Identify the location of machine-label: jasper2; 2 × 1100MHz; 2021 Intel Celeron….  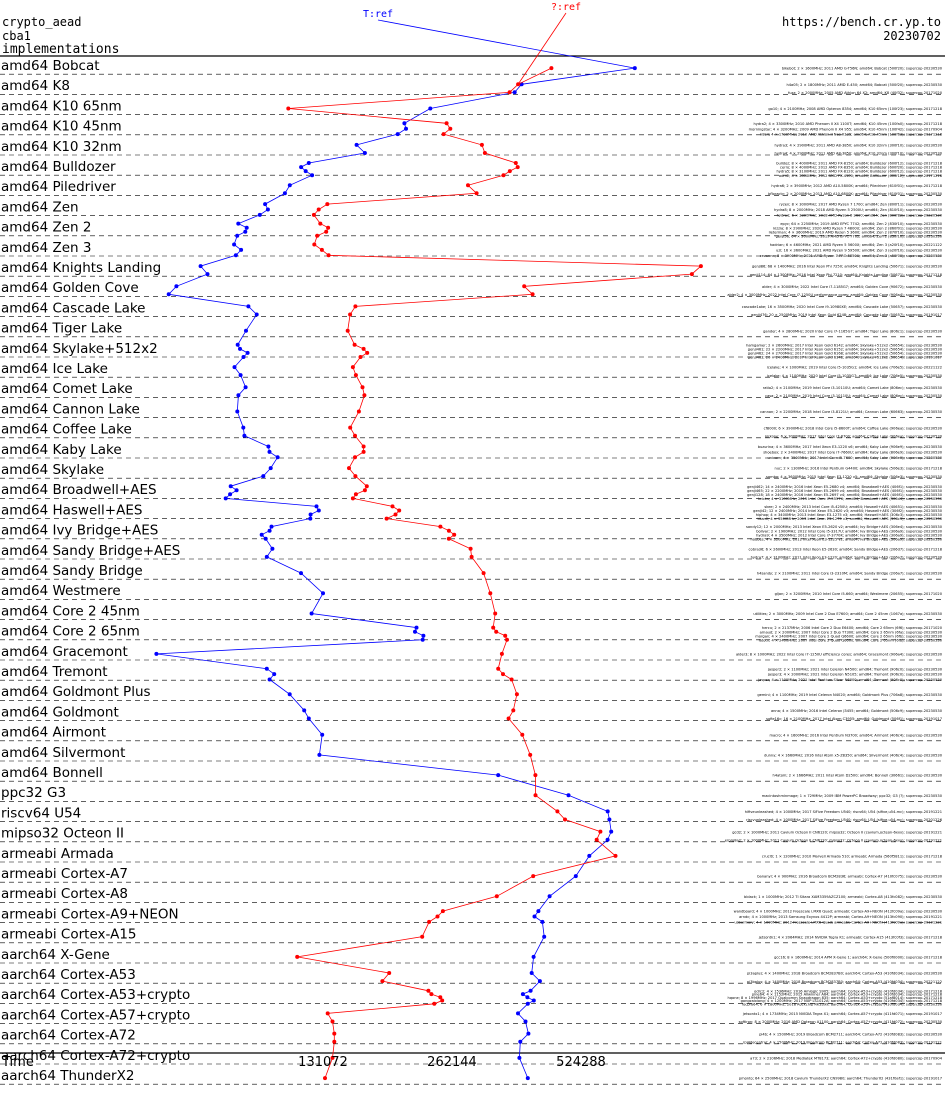
(855, 669).